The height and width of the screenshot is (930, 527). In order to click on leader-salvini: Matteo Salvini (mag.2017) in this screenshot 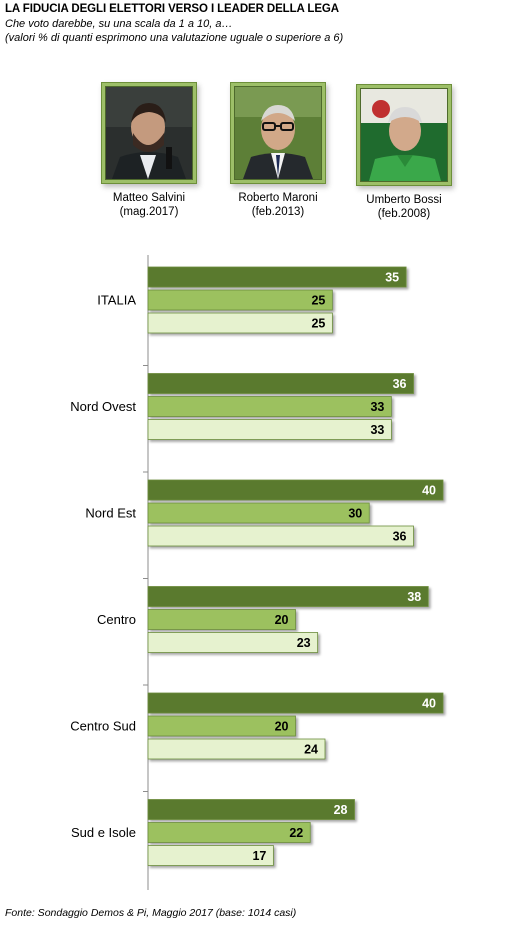, I will do `click(149, 152)`.